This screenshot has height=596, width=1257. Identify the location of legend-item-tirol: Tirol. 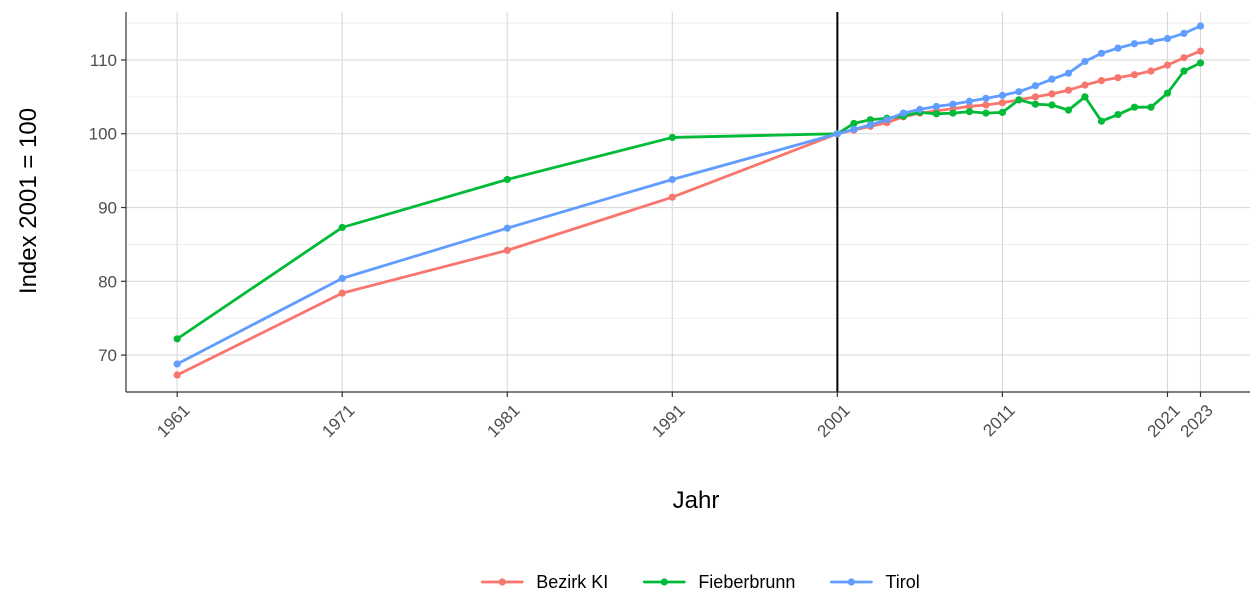
(874, 582).